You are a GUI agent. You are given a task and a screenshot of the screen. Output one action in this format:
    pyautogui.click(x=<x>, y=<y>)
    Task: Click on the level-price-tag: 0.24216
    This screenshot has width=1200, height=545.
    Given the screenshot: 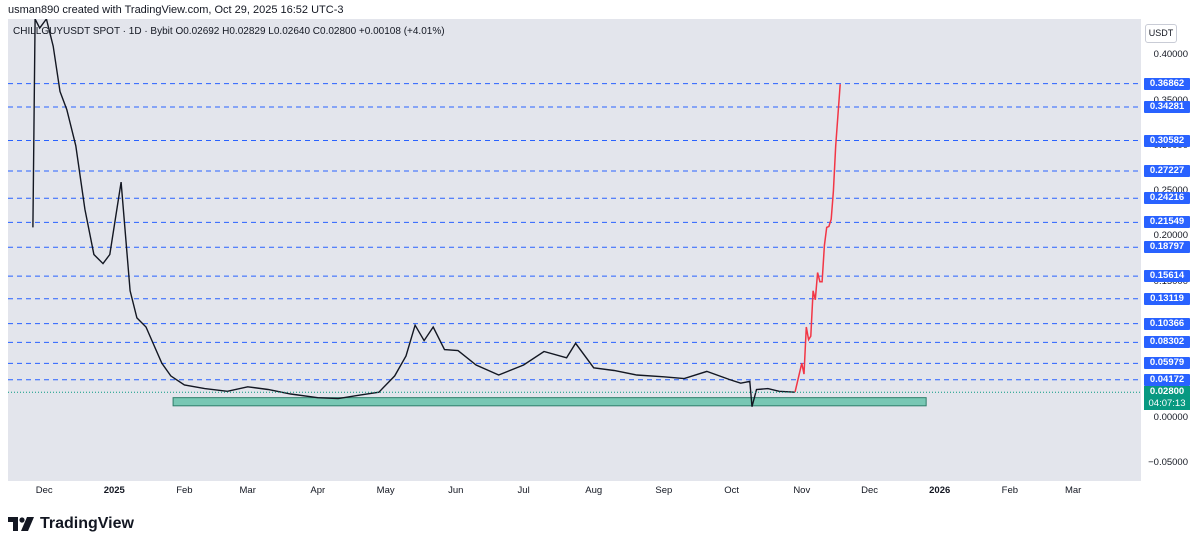 What is the action you would take?
    pyautogui.click(x=1167, y=198)
    